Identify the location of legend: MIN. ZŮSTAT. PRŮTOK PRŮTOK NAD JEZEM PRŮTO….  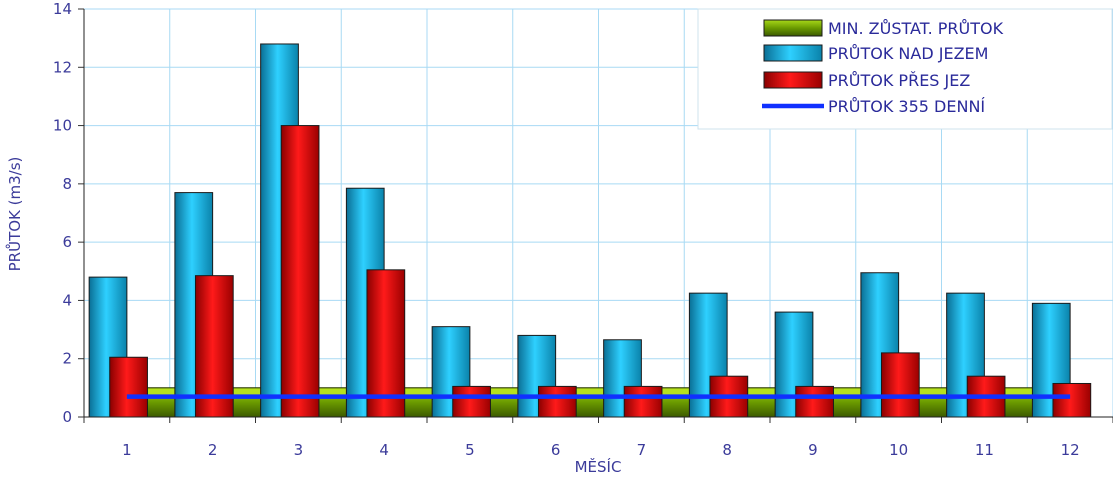
(905, 69).